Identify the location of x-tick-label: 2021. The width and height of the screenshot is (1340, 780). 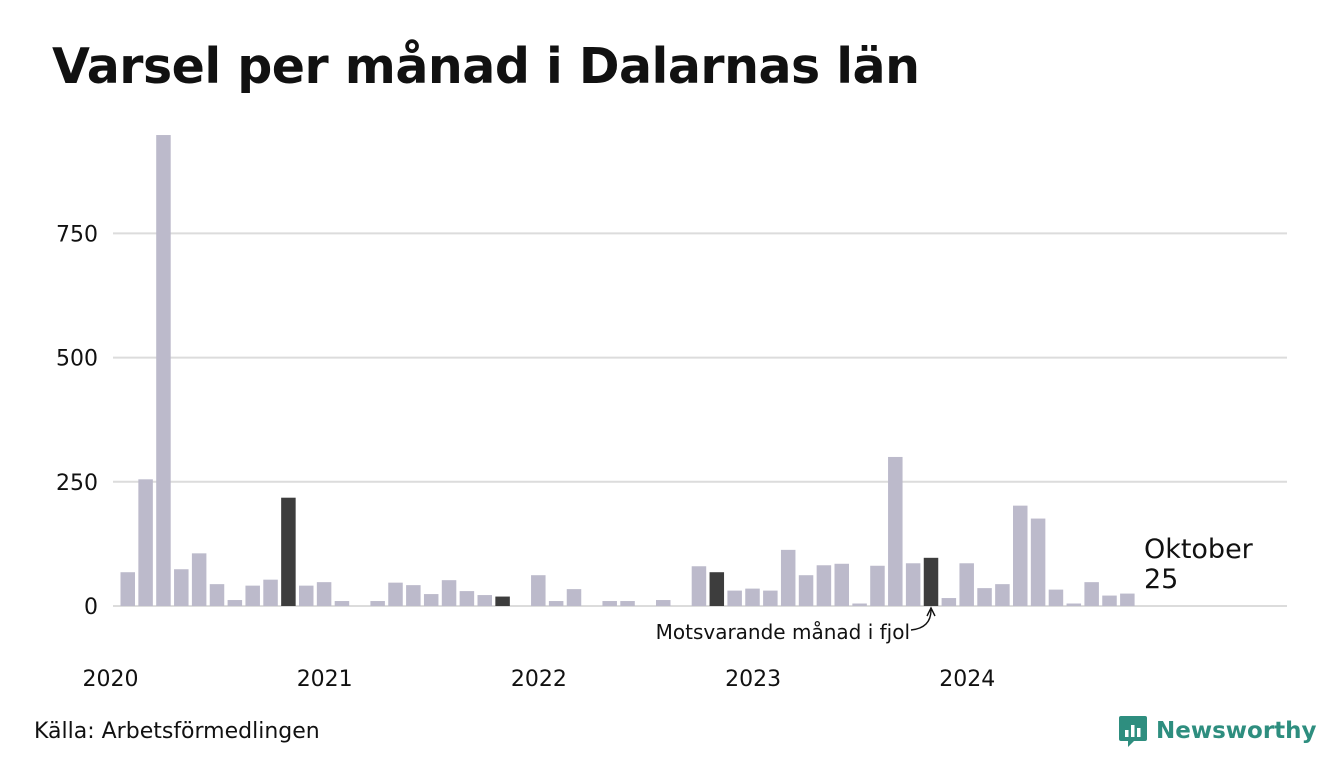
(325, 679).